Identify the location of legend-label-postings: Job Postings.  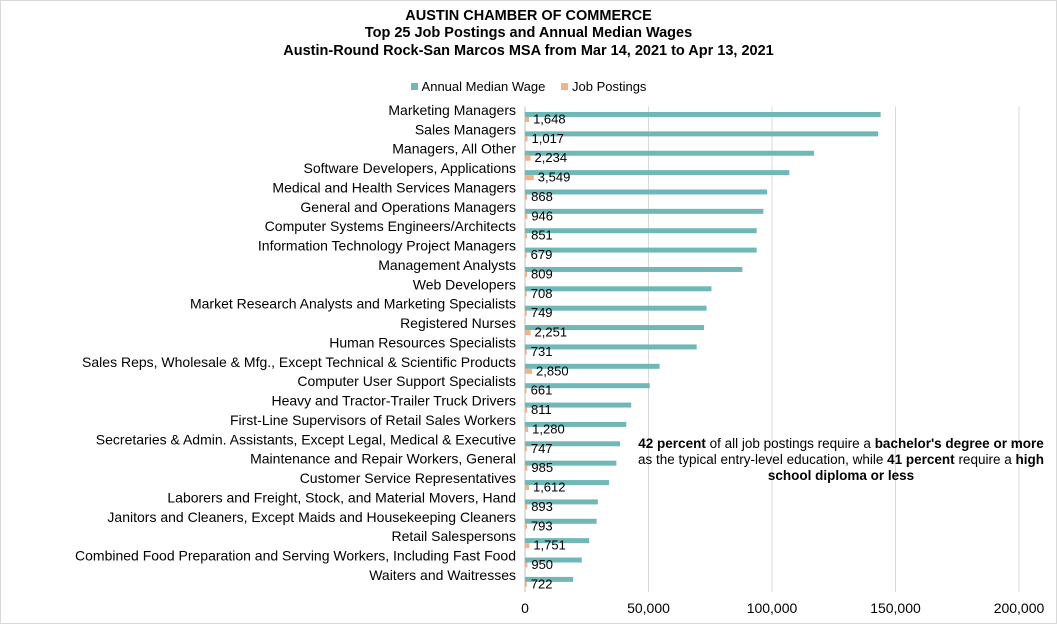
(609, 86).